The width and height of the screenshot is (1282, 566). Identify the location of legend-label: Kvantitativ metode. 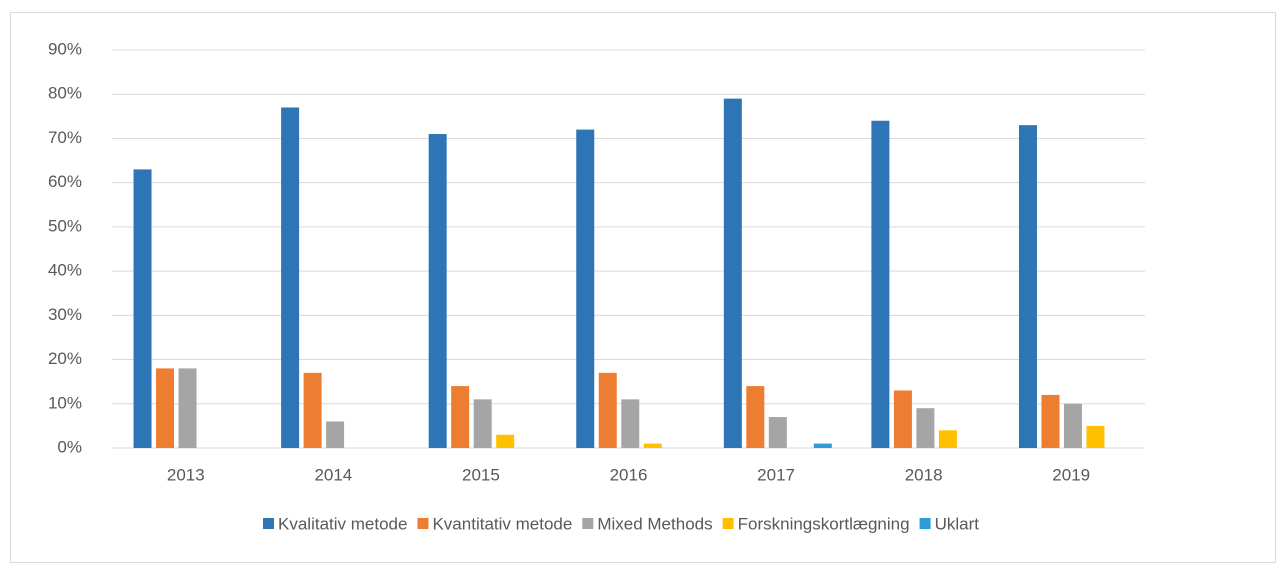
(502, 523).